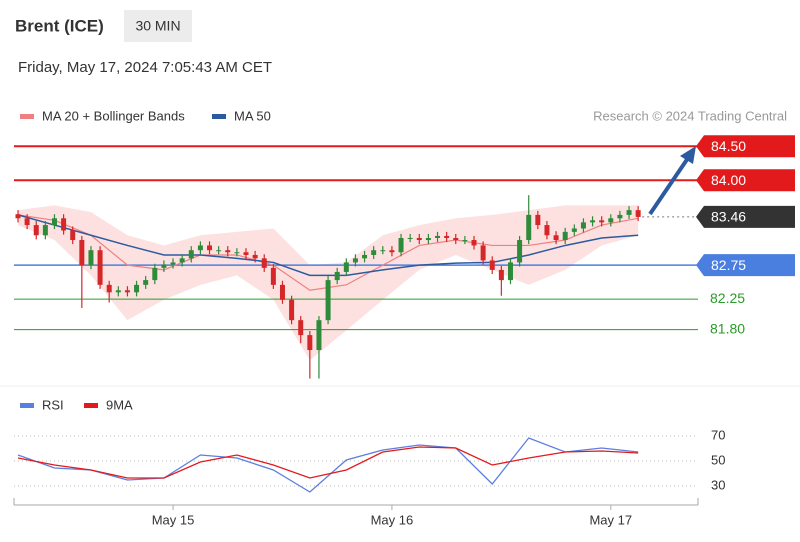  What do you see at coordinates (328, 245) in the screenshot?
I see `ma-line` at bounding box center [328, 245].